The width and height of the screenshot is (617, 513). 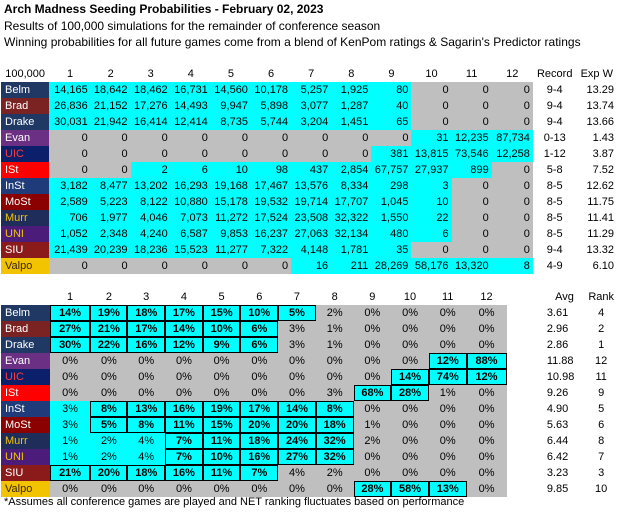 What do you see at coordinates (25, 74) in the screenshot?
I see `counts-corner-label: 100,000` at bounding box center [25, 74].